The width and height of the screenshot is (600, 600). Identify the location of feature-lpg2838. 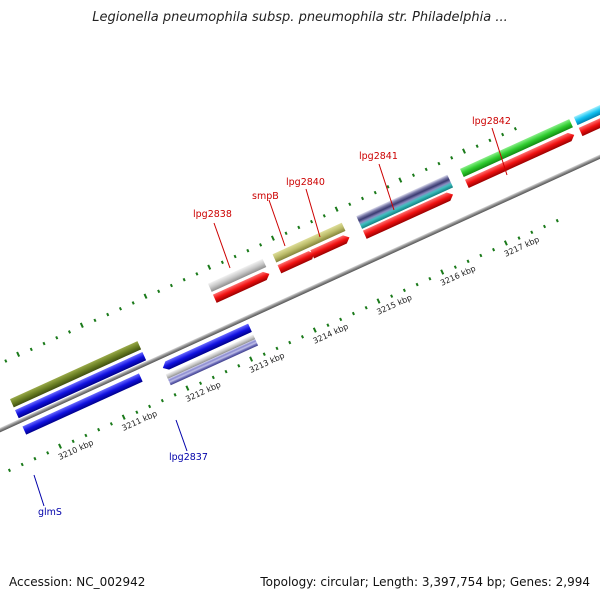
(241, 286).